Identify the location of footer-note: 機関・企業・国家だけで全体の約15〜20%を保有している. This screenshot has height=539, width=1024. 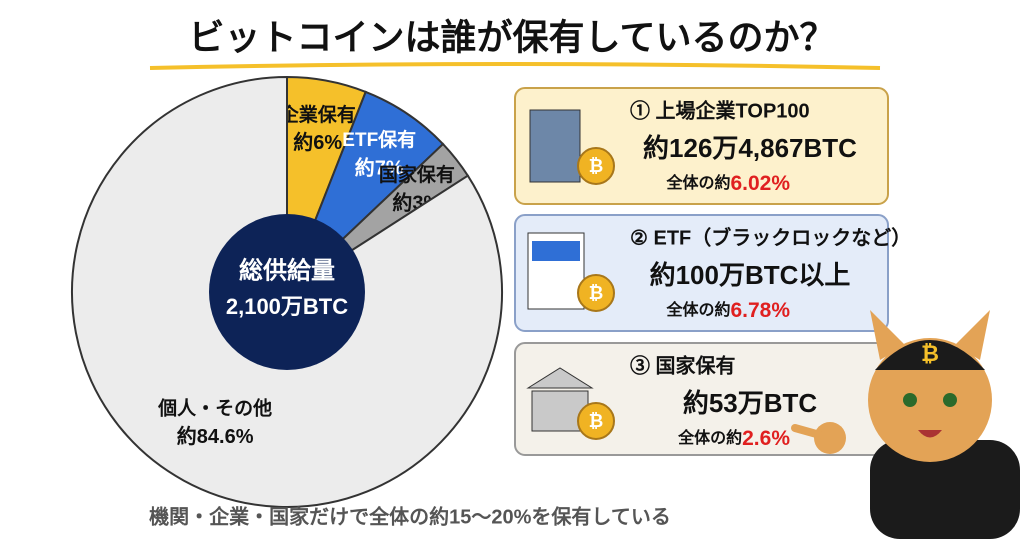
(410, 516).